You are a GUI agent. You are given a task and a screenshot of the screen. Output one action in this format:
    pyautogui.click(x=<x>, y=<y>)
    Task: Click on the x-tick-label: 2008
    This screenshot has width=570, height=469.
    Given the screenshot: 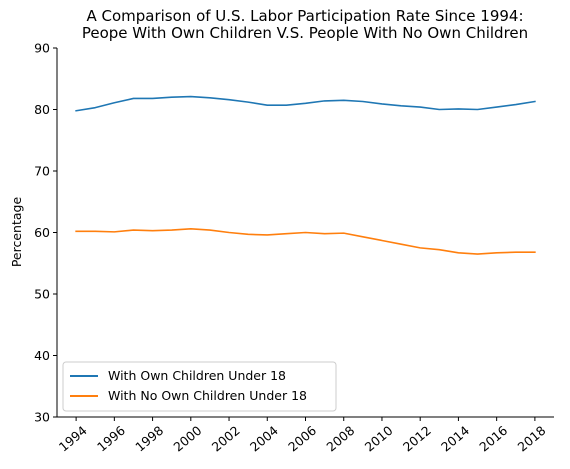 What is the action you would take?
    pyautogui.click(x=340, y=439)
    